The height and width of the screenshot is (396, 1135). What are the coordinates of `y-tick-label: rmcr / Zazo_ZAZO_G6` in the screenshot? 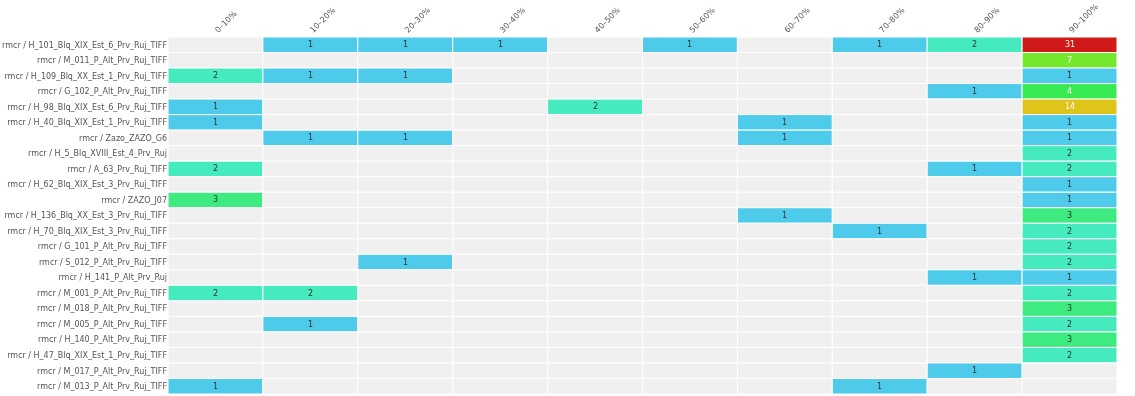 It's located at (123, 138).